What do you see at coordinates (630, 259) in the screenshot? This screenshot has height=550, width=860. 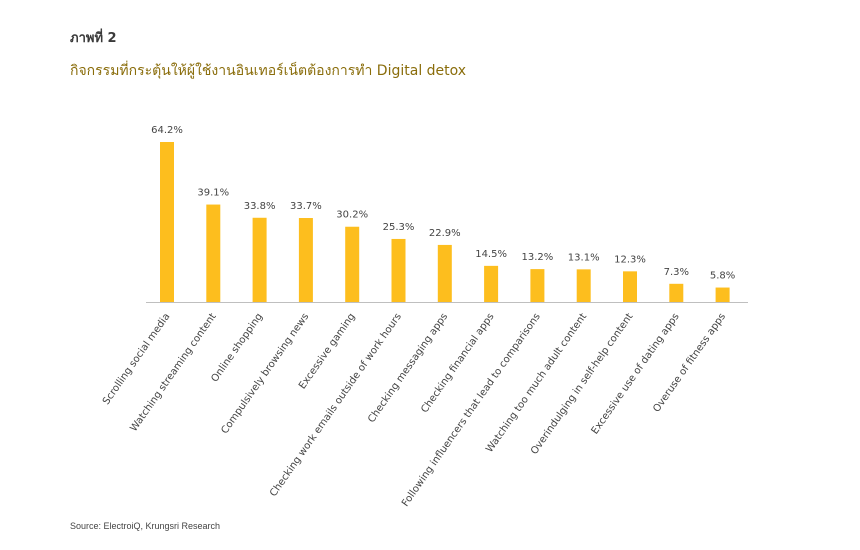 I see `value-label-11: 12.3%` at bounding box center [630, 259].